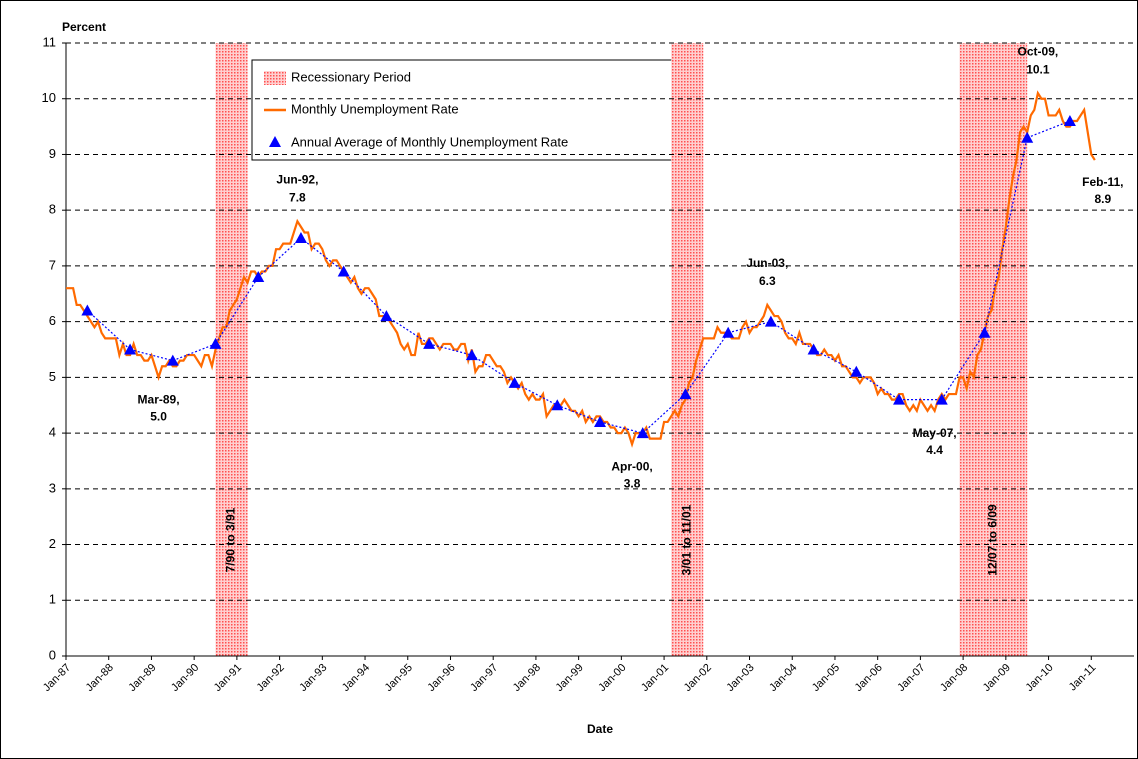 The height and width of the screenshot is (759, 1138). Describe the element at coordinates (1102, 182) in the screenshot. I see `annotation-text: Feb-11,` at that location.